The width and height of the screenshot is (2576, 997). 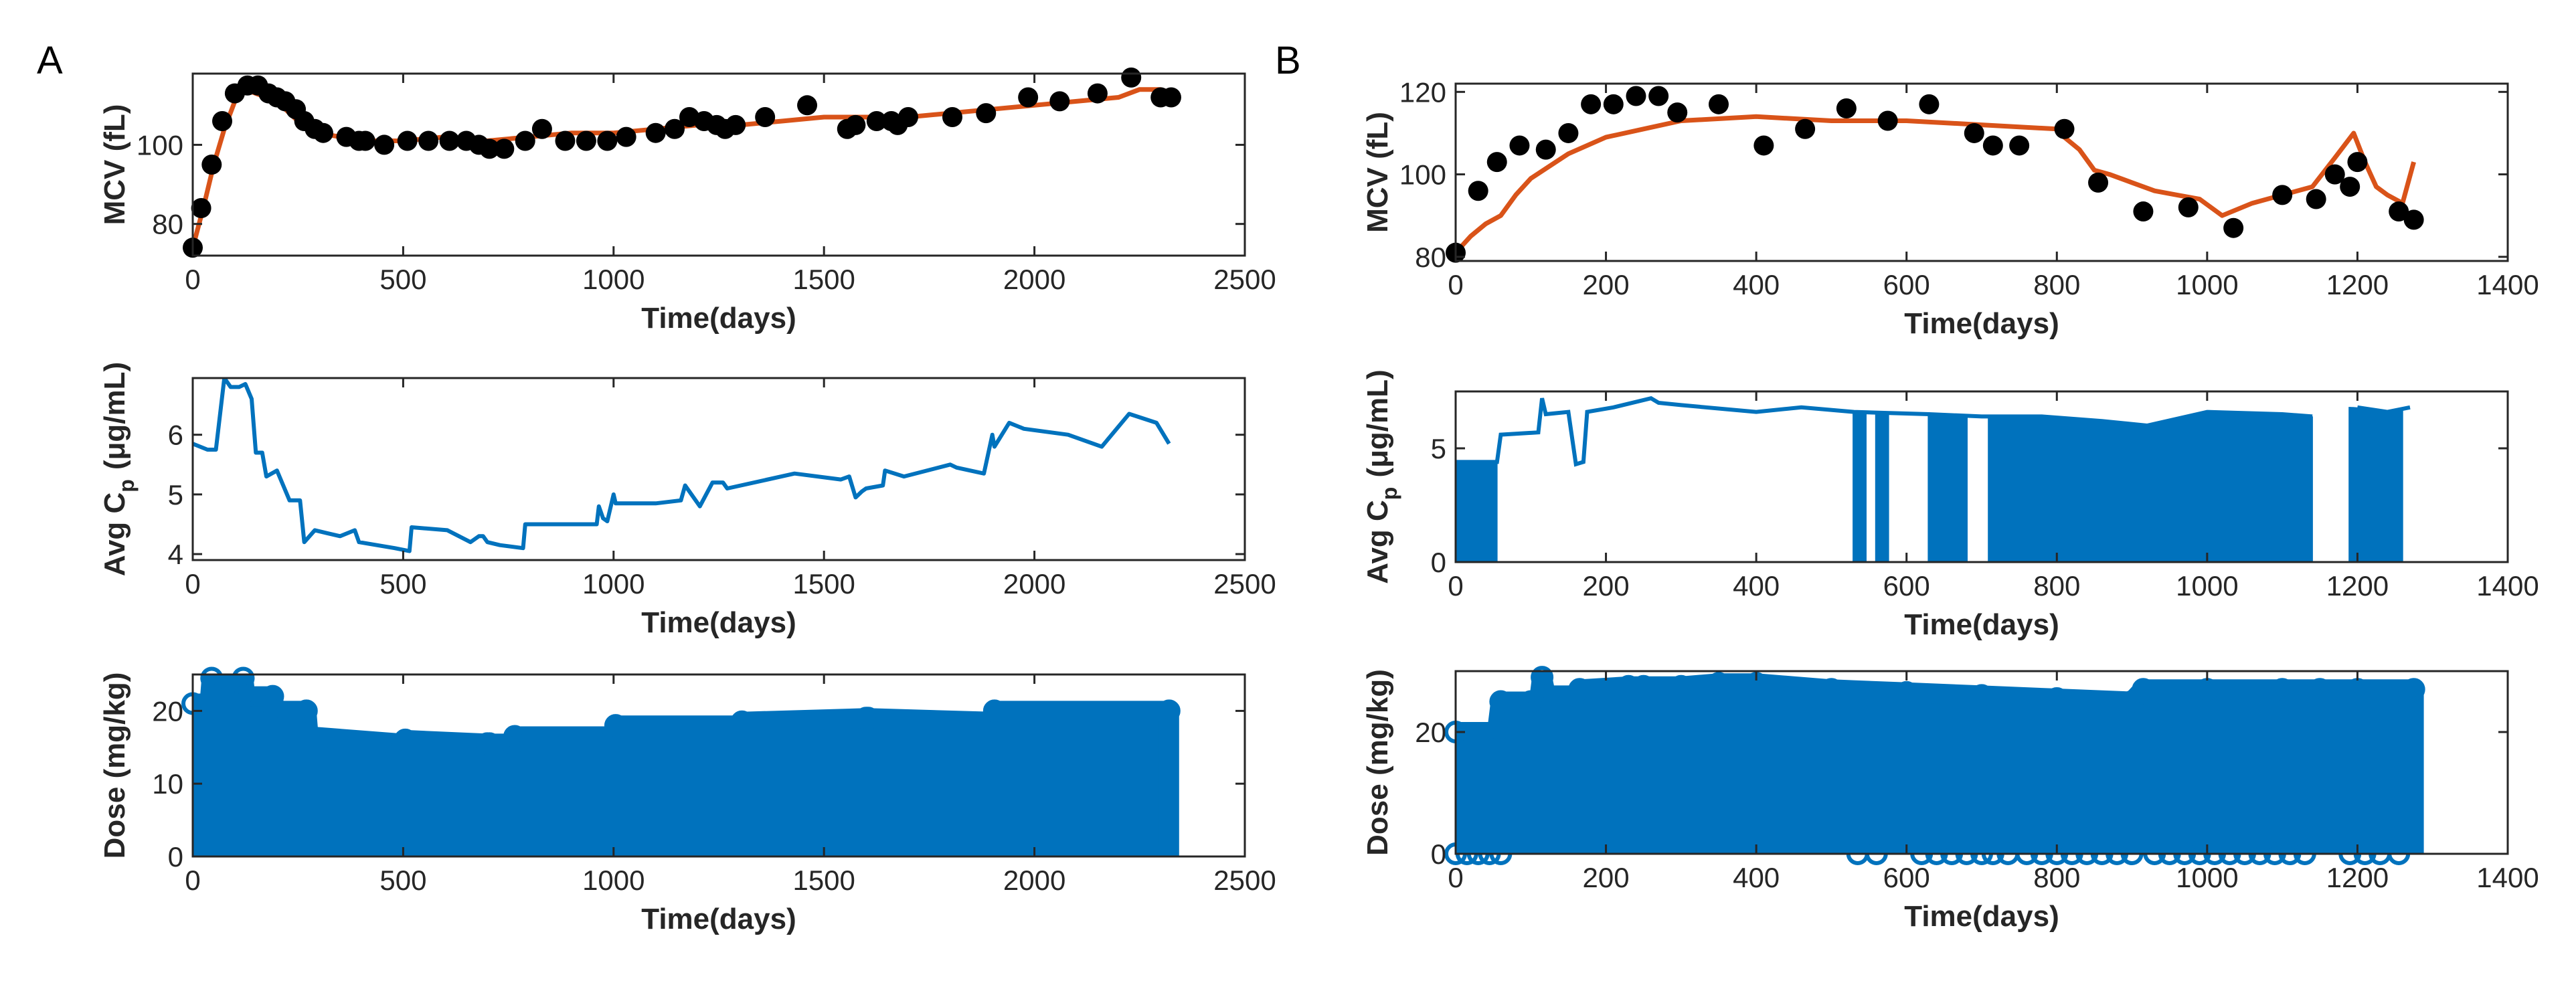 What do you see at coordinates (1606, 284) in the screenshot?
I see `x-tick-label: 200` at bounding box center [1606, 284].